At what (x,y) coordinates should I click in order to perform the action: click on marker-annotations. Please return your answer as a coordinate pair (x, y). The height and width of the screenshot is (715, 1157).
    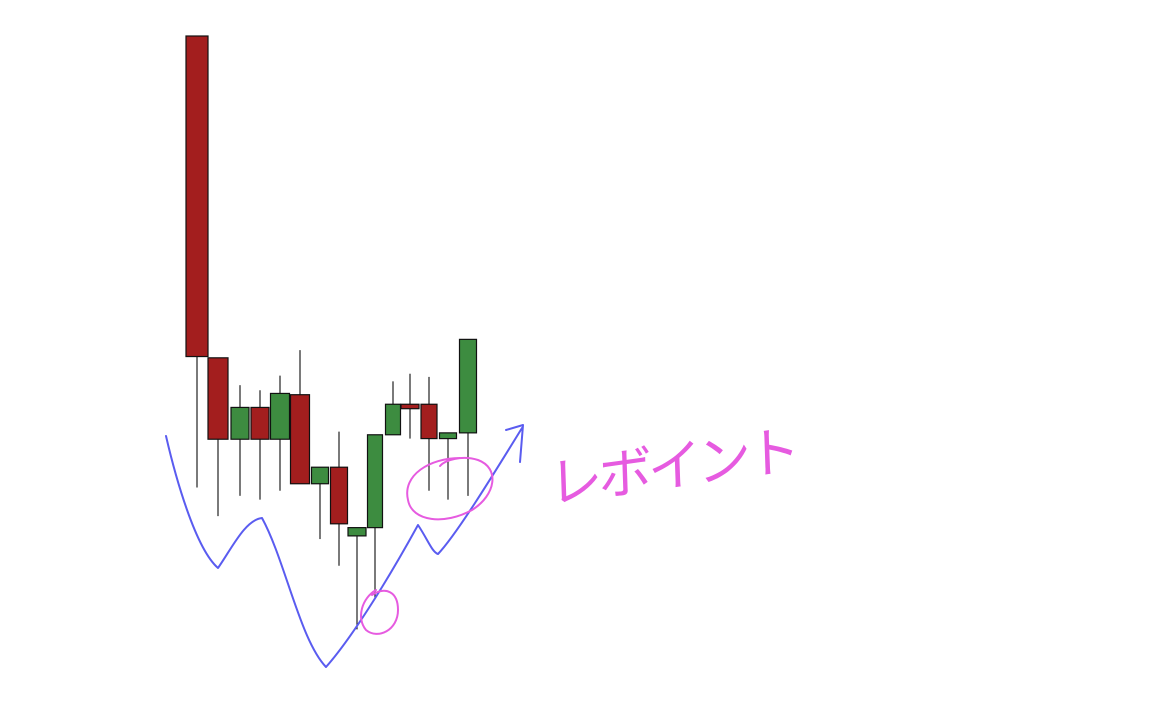
    Looking at the image, I should click on (427, 545).